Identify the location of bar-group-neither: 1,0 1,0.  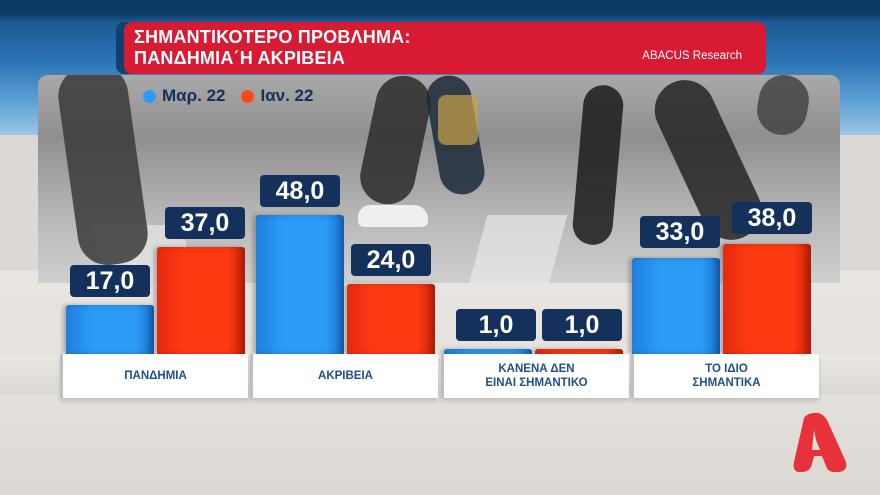
(529, 204).